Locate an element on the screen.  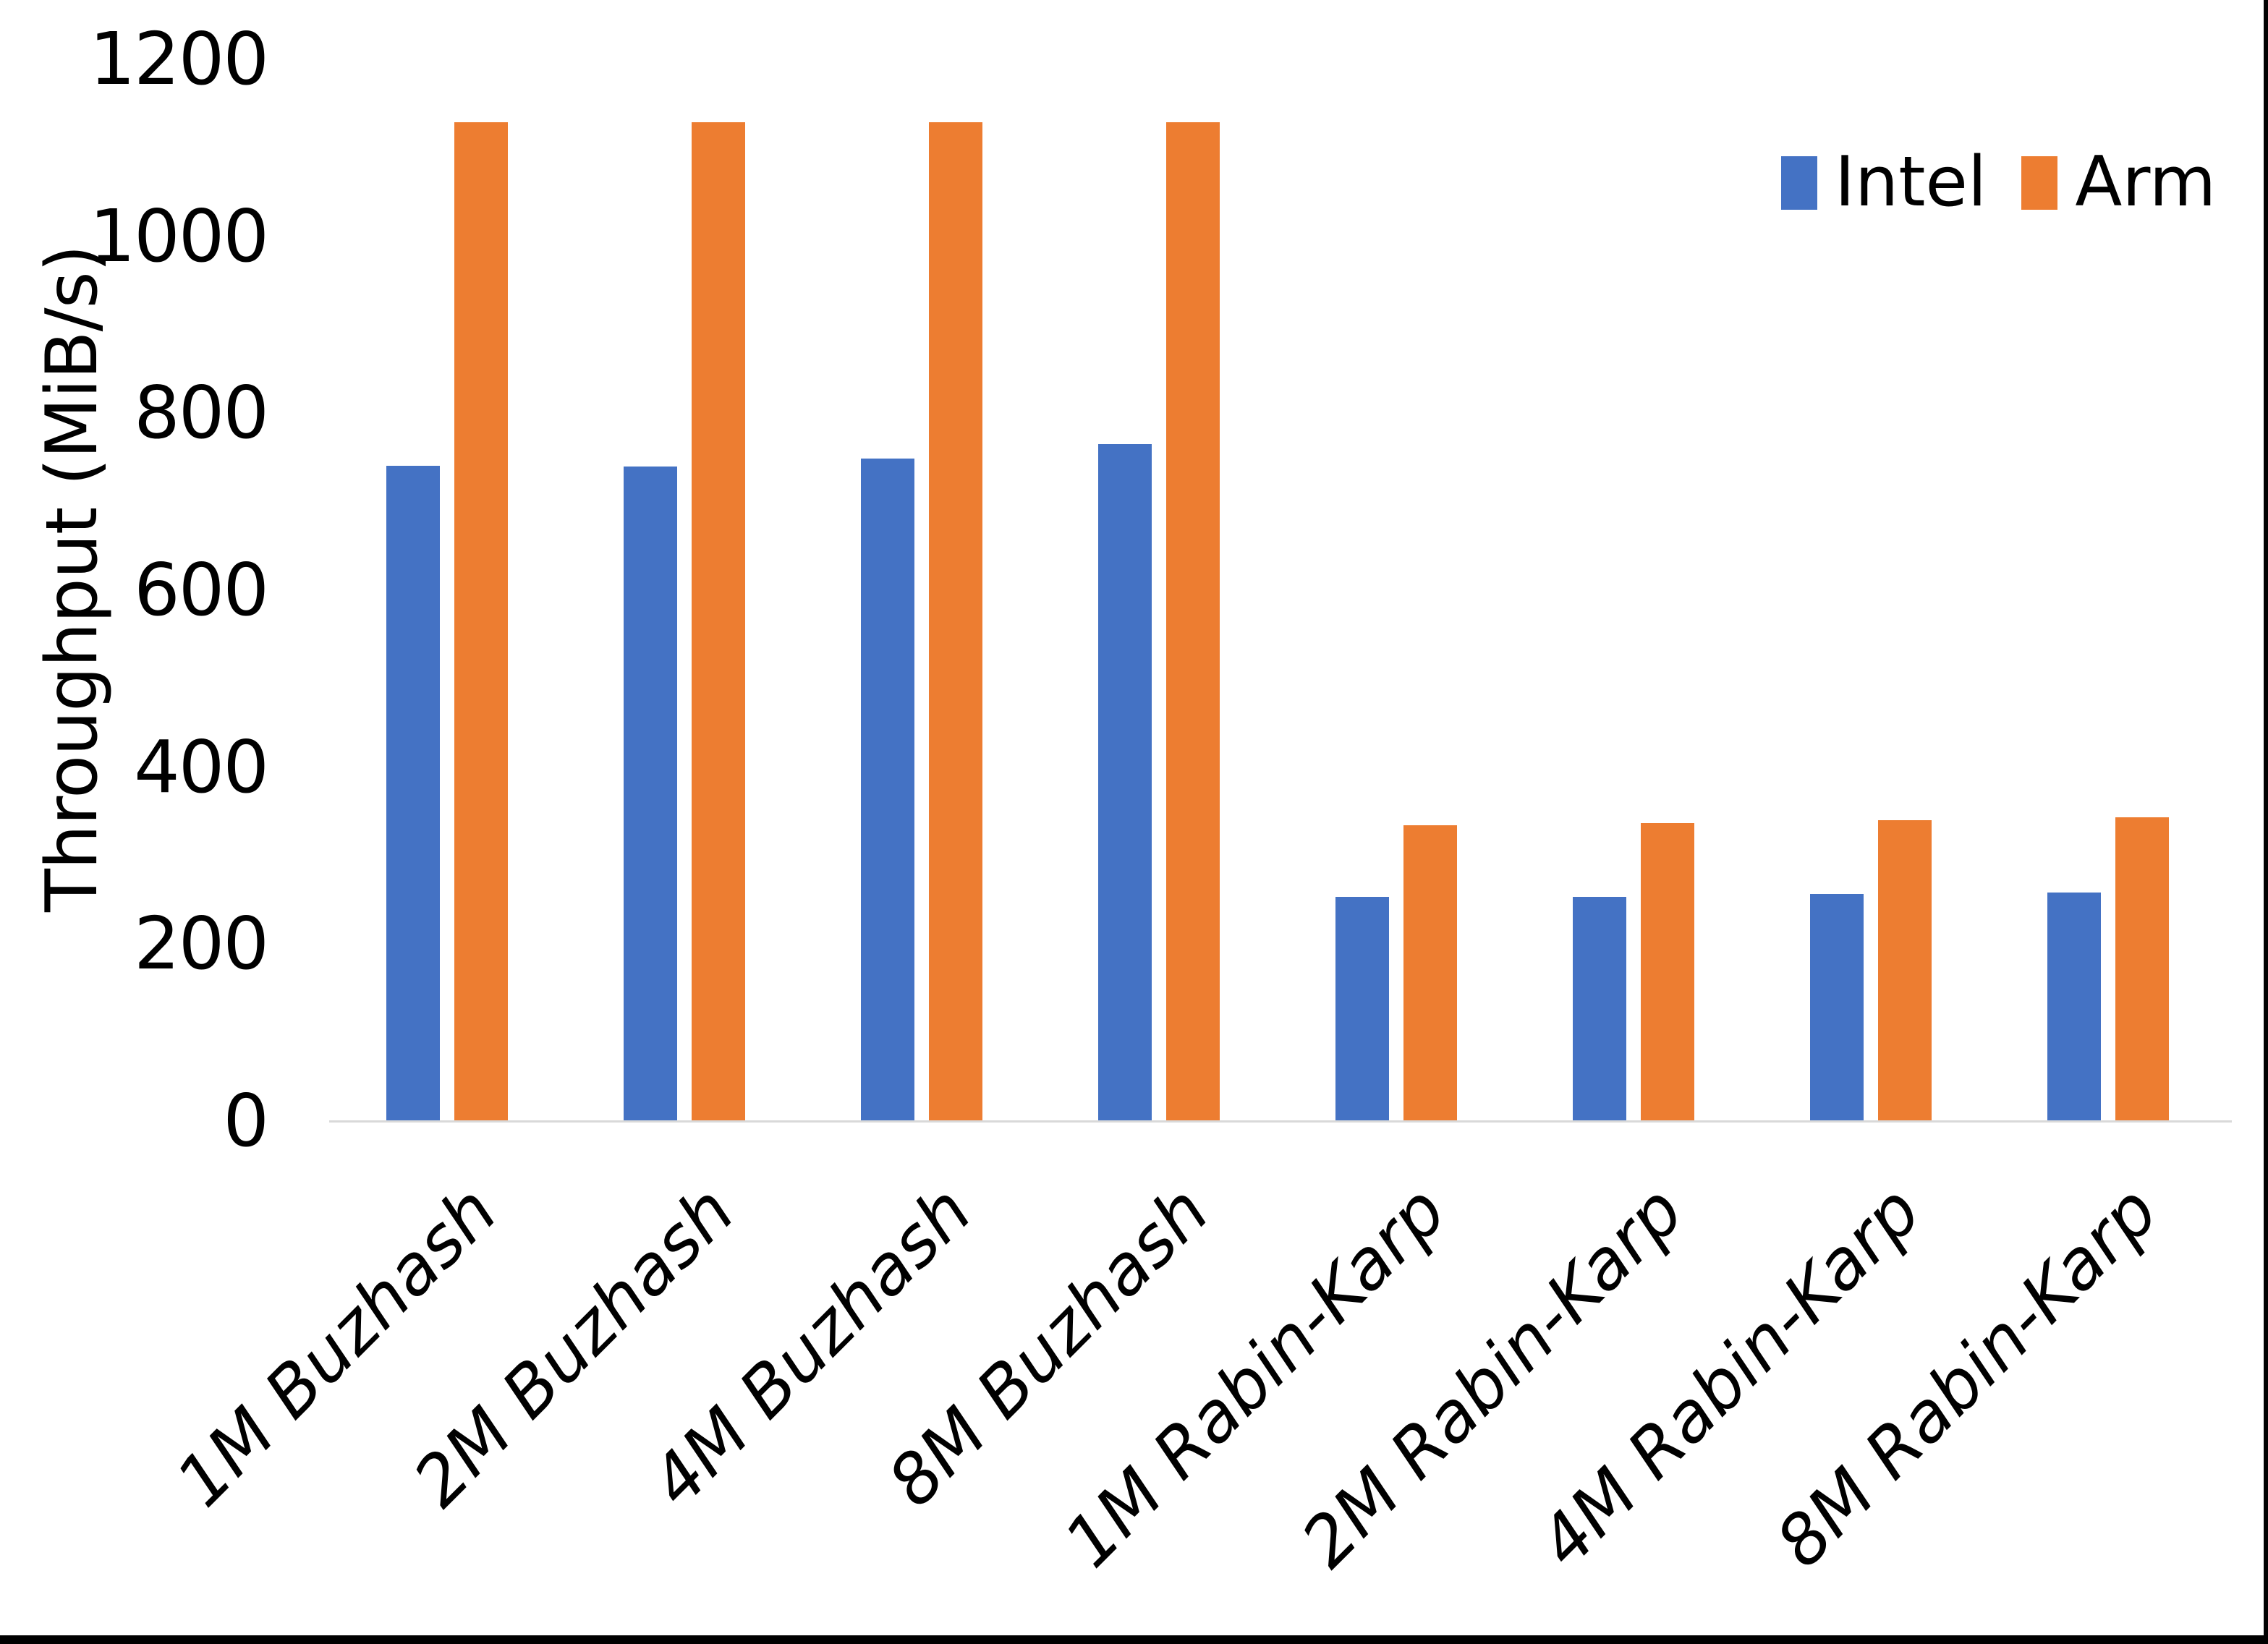
arm-series-swatch-icon is located at coordinates (2039, 183).